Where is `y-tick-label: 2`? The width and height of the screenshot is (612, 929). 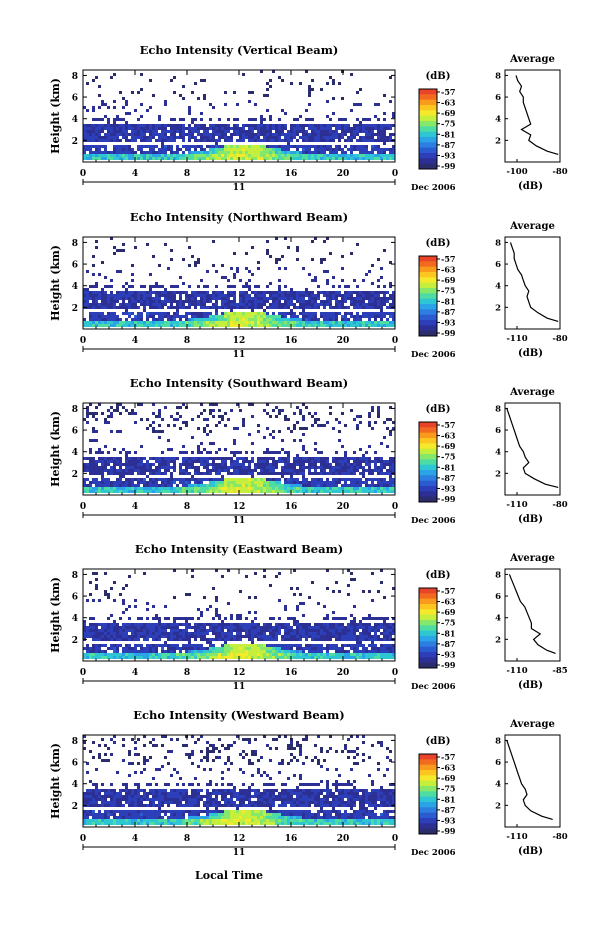
y-tick-label: 2 is located at coordinates (75, 142).